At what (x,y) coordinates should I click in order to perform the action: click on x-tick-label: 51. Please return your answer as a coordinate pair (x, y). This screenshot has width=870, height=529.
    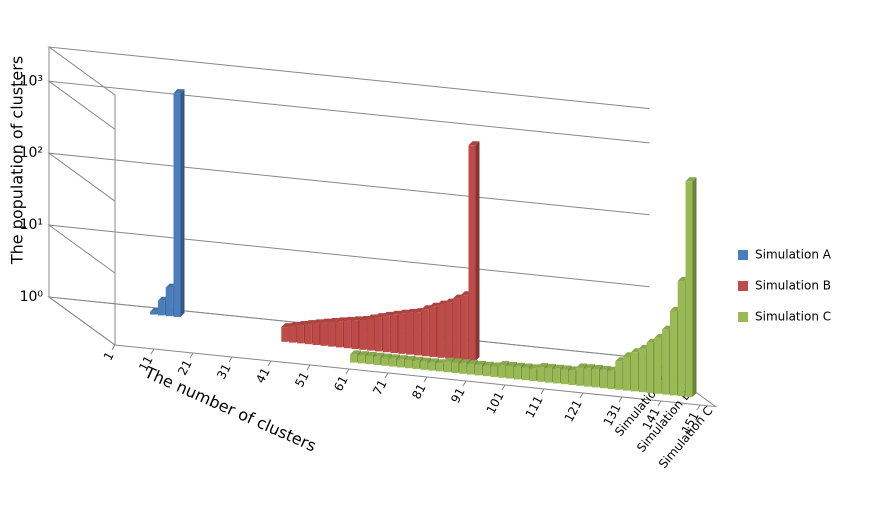
    Looking at the image, I should click on (302, 379).